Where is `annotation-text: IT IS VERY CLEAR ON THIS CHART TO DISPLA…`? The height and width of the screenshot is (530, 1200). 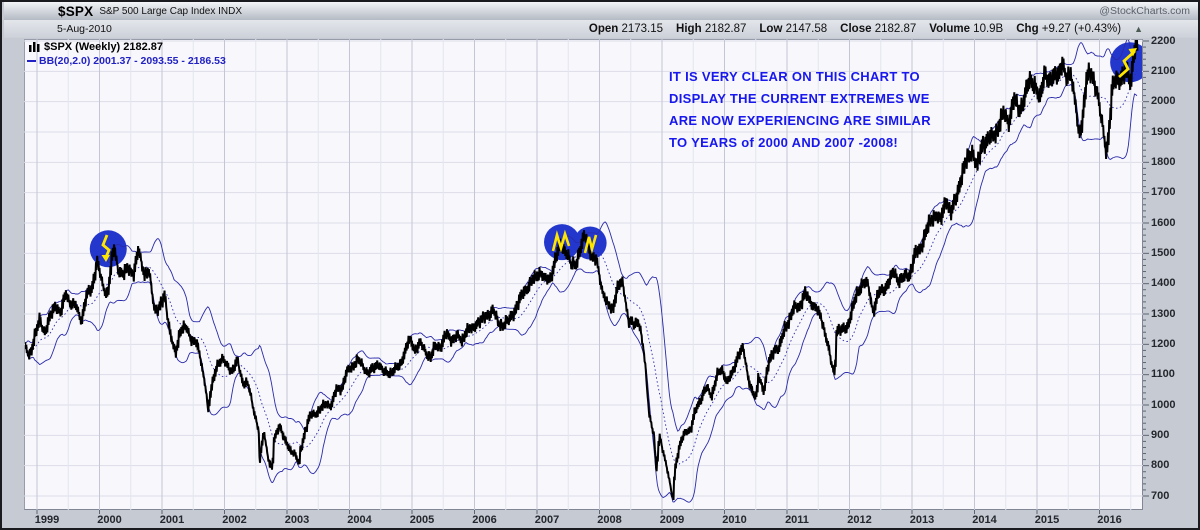 annotation-text: IT IS VERY CLEAR ON THIS CHART TO DISPLA… is located at coordinates (800, 109).